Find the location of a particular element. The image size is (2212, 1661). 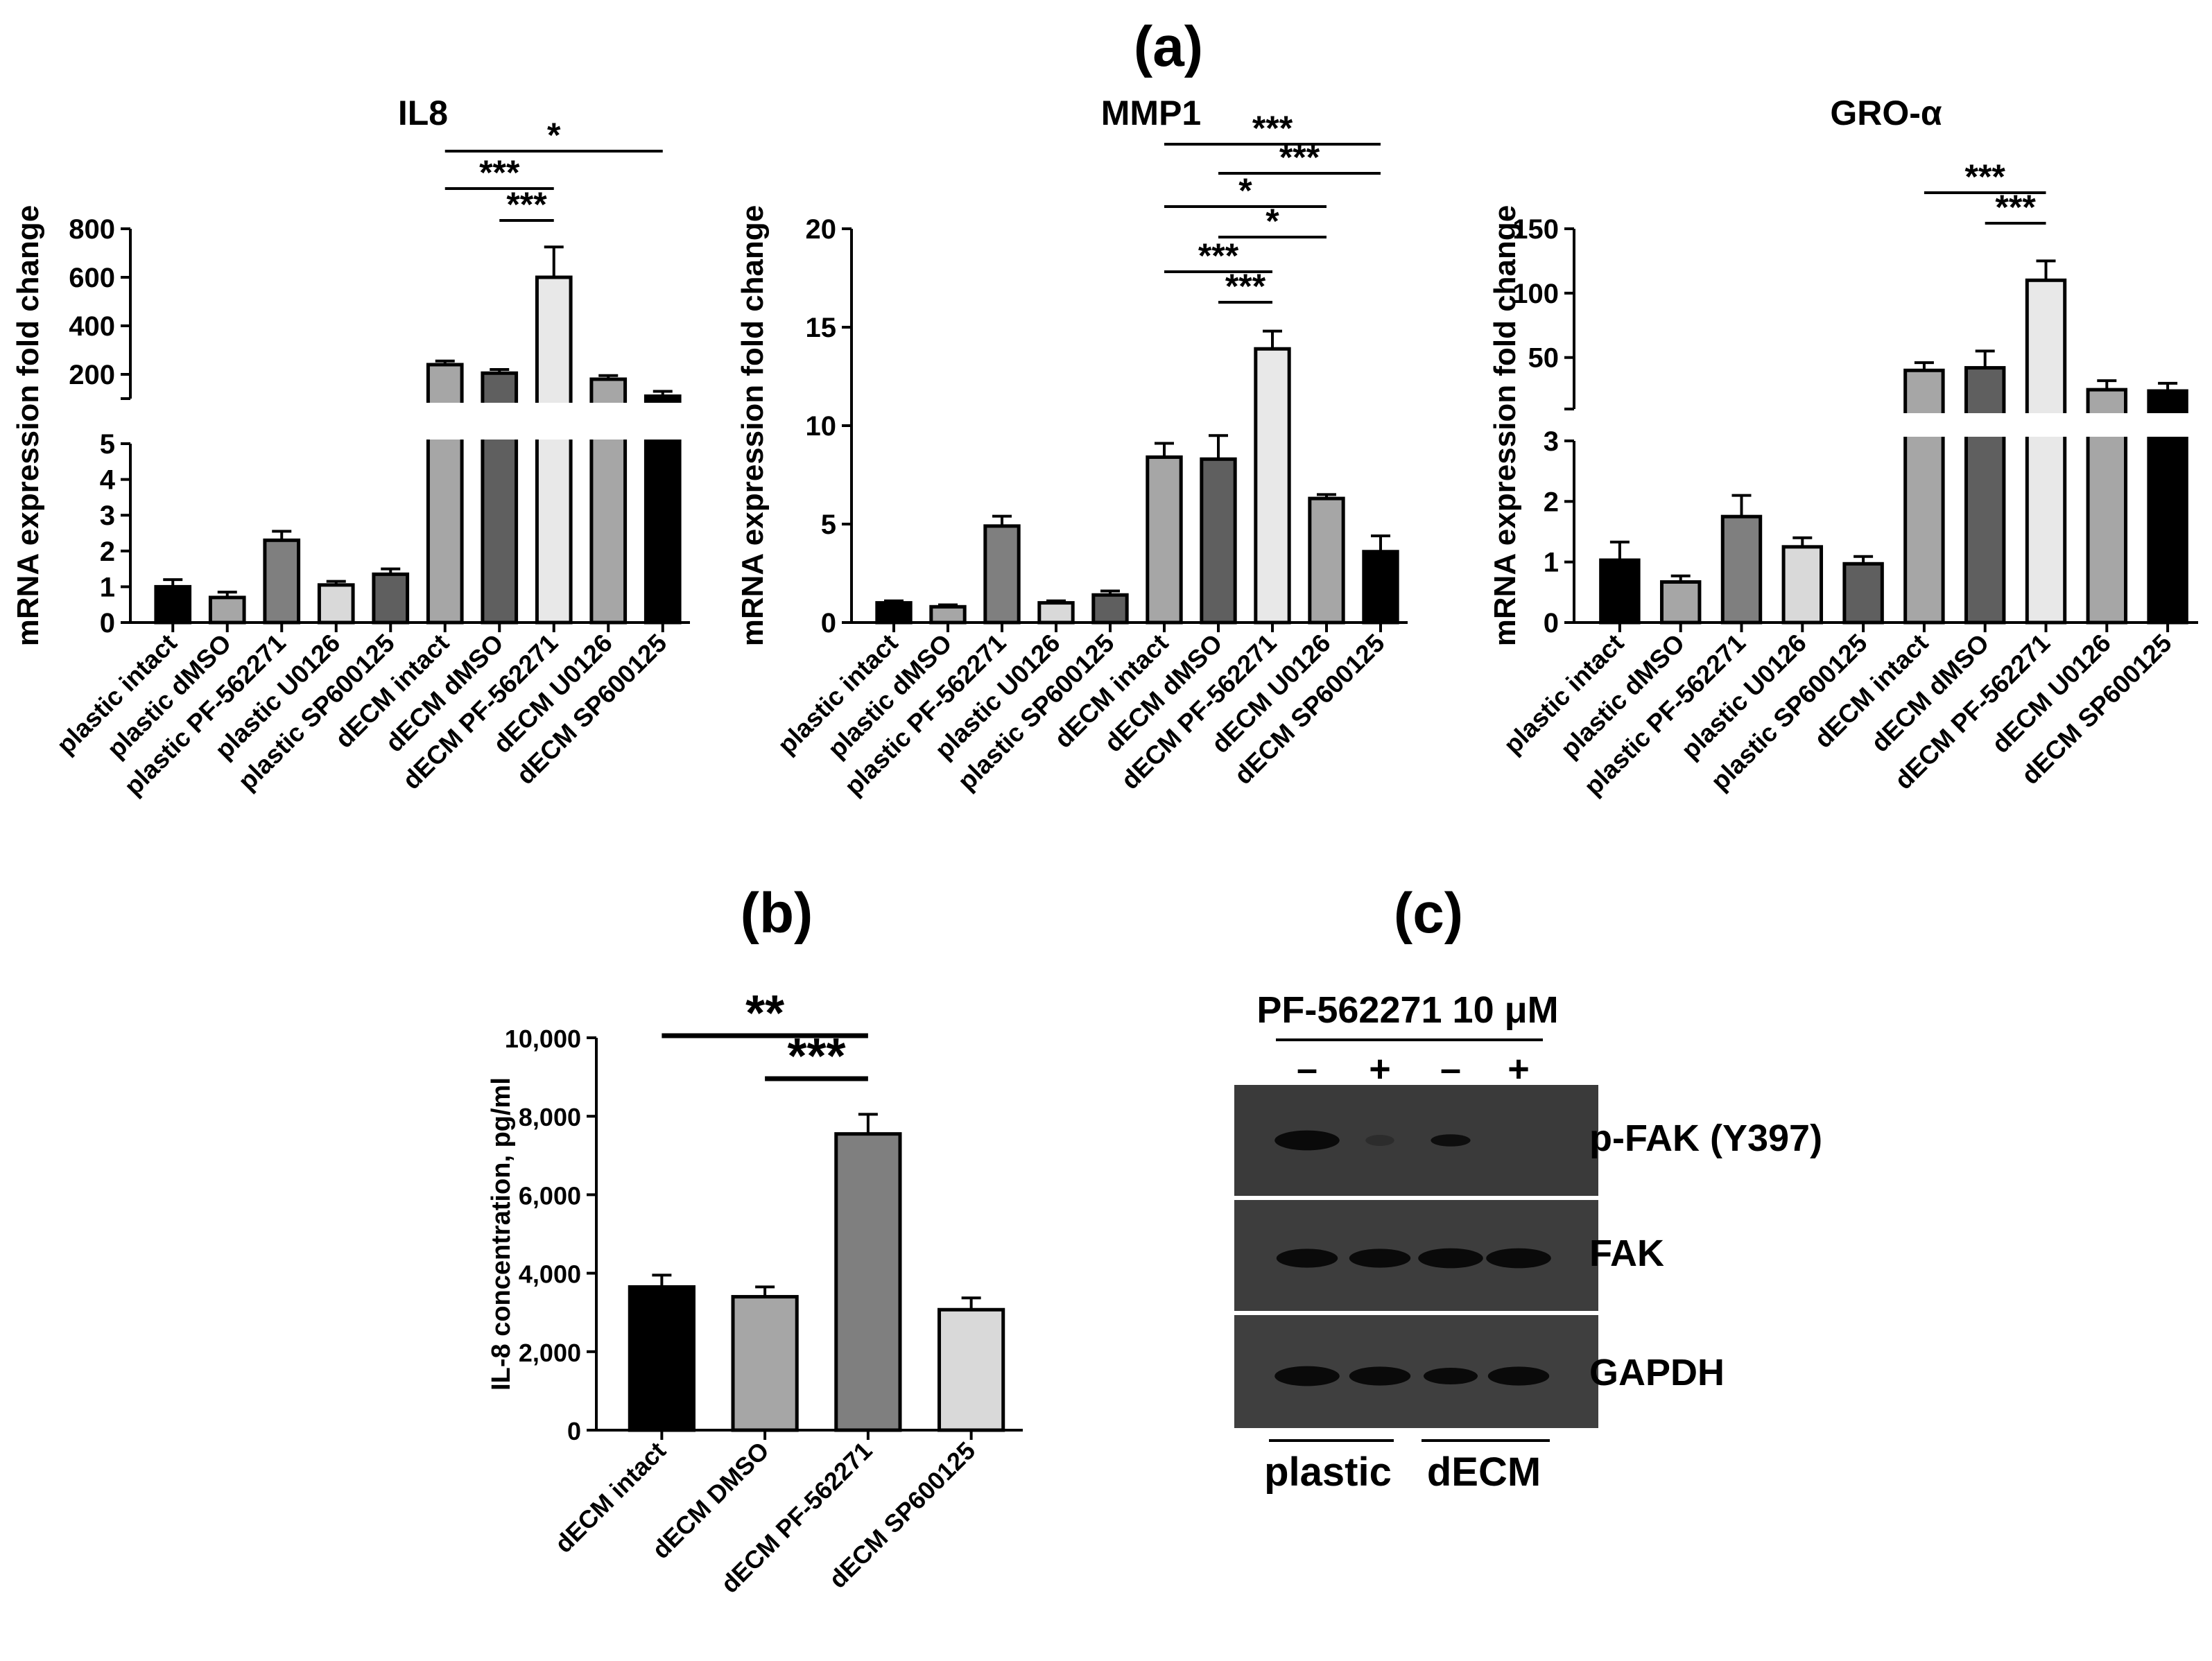

panel-label-b: (b) is located at coordinates (777, 913).